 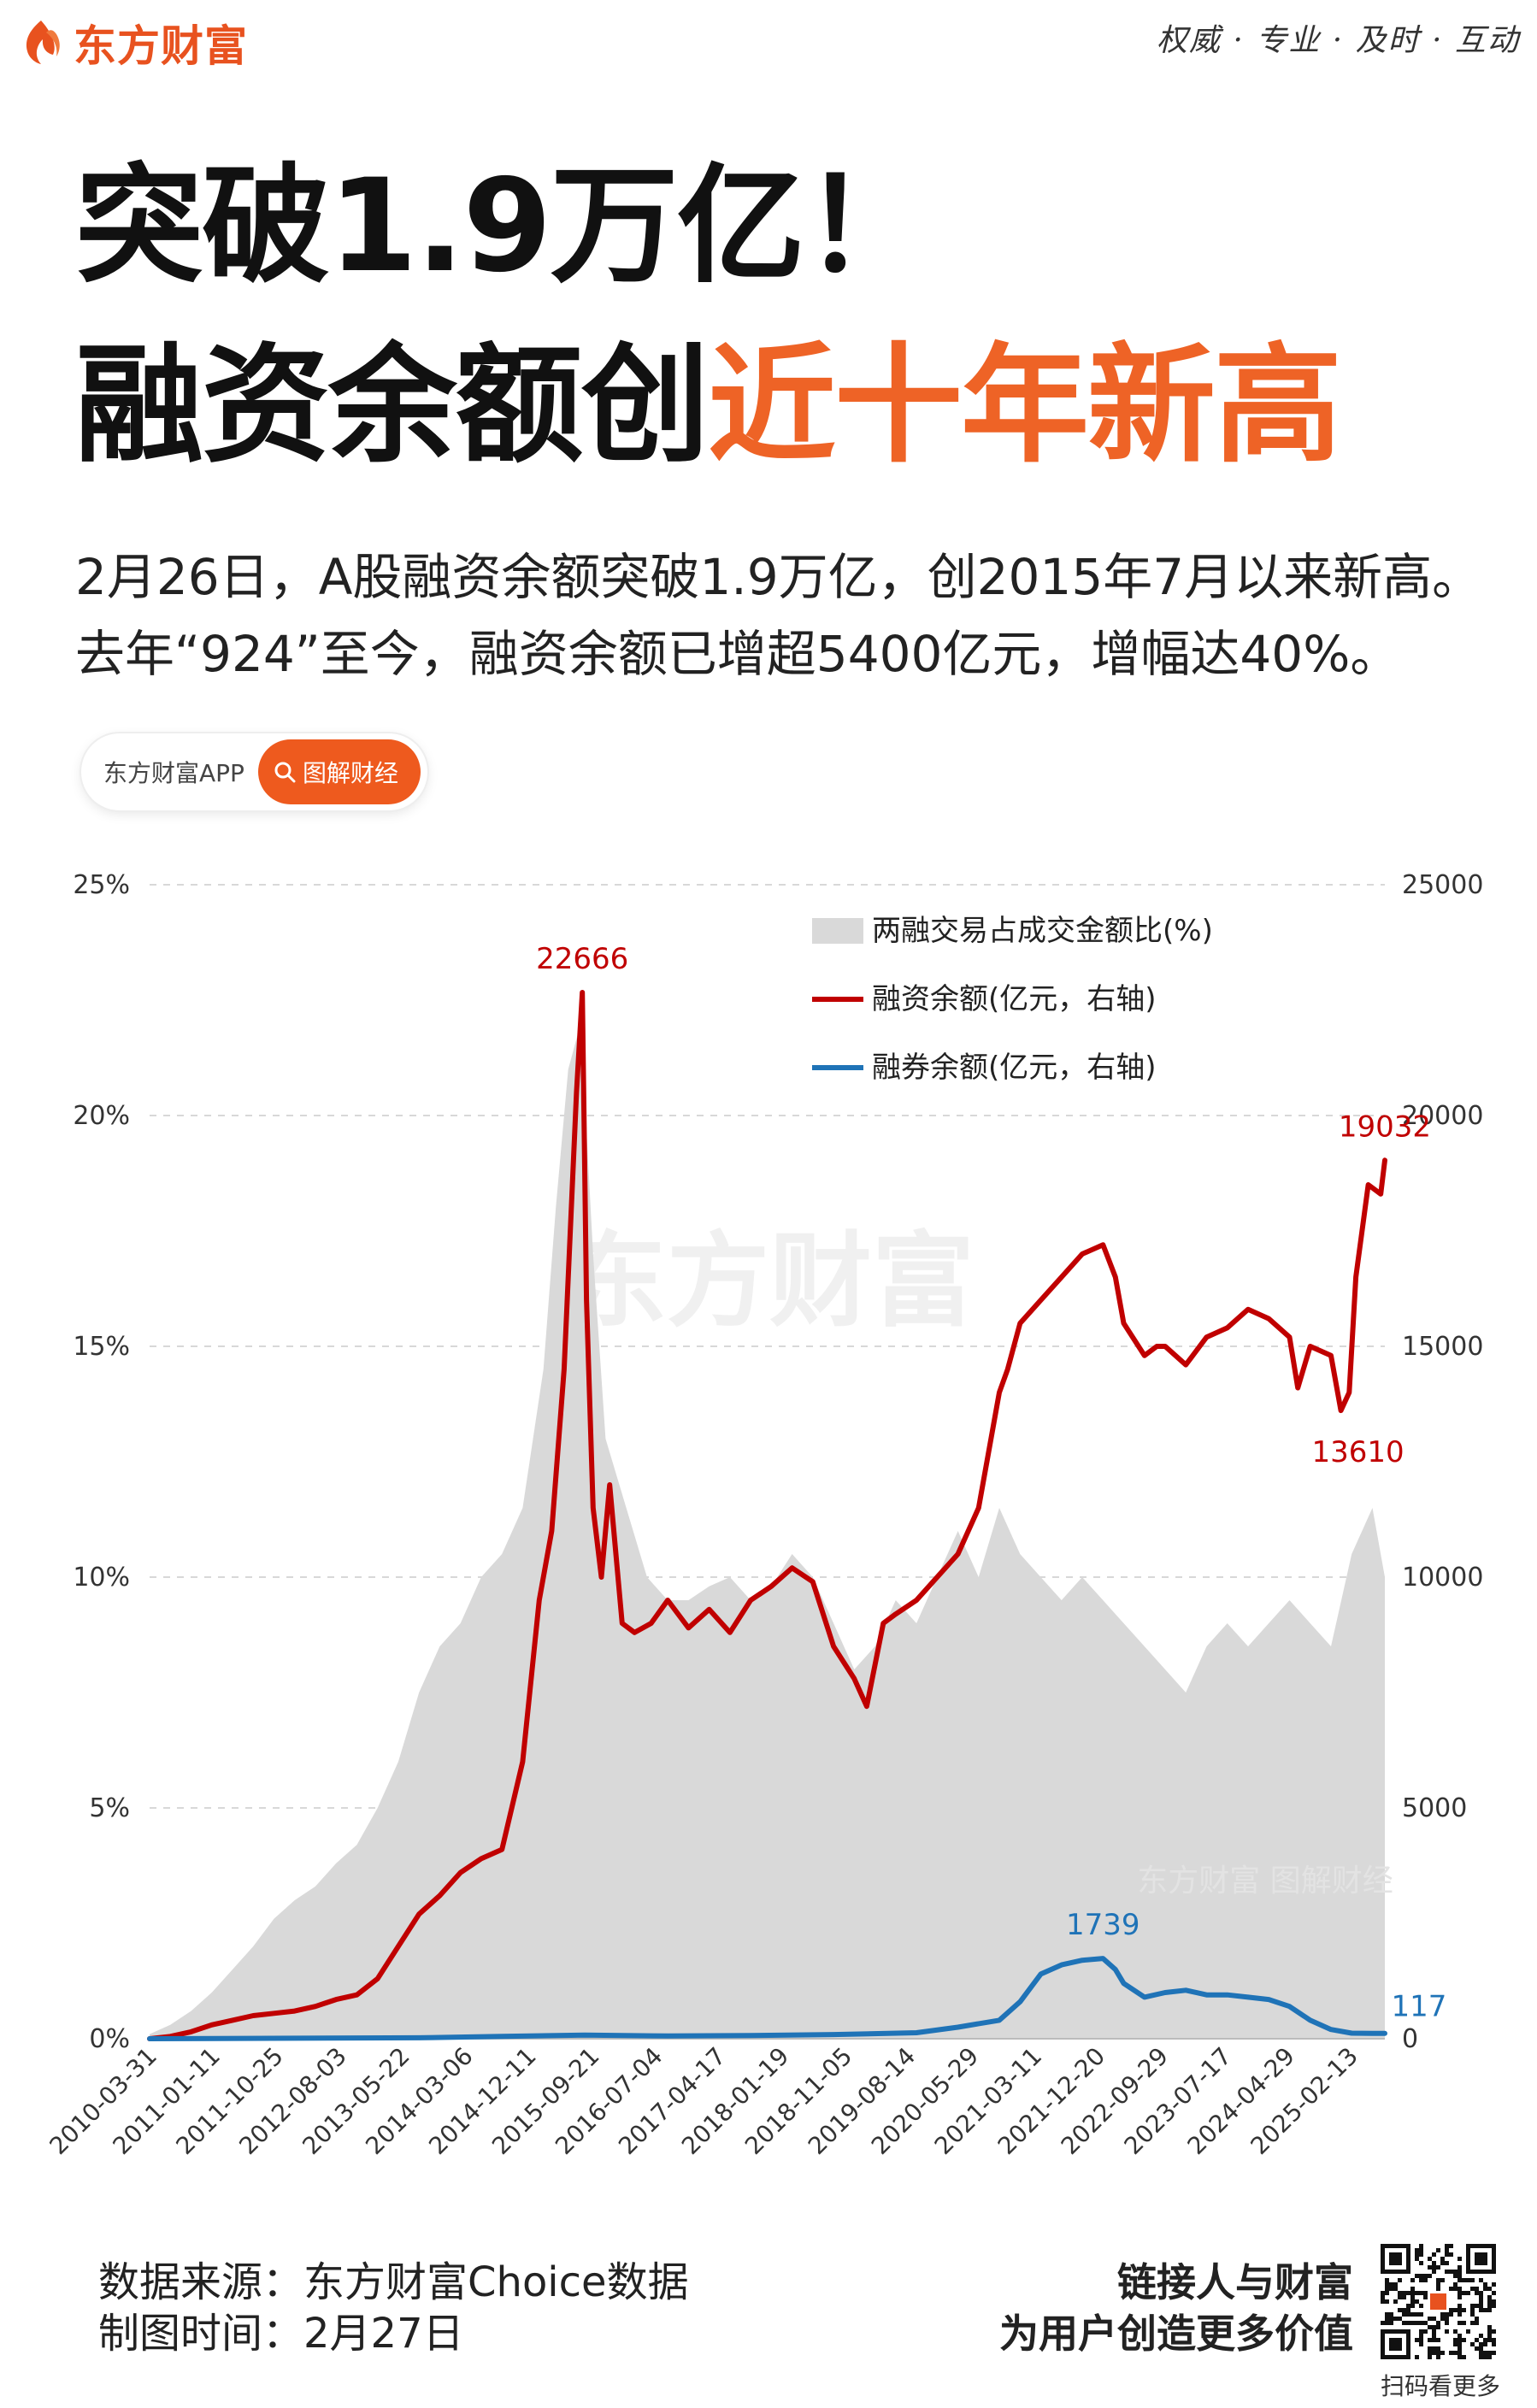 What do you see at coordinates (285, 772) in the screenshot?
I see `search-icon` at bounding box center [285, 772].